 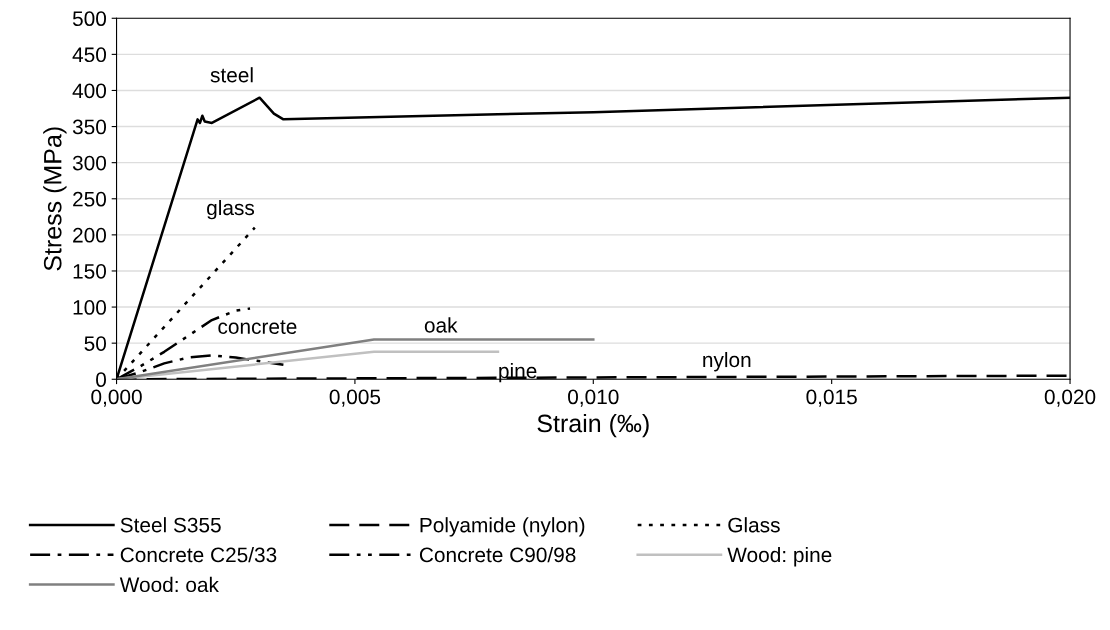 I want to click on x-tick-label: 0,005, so click(x=355, y=398).